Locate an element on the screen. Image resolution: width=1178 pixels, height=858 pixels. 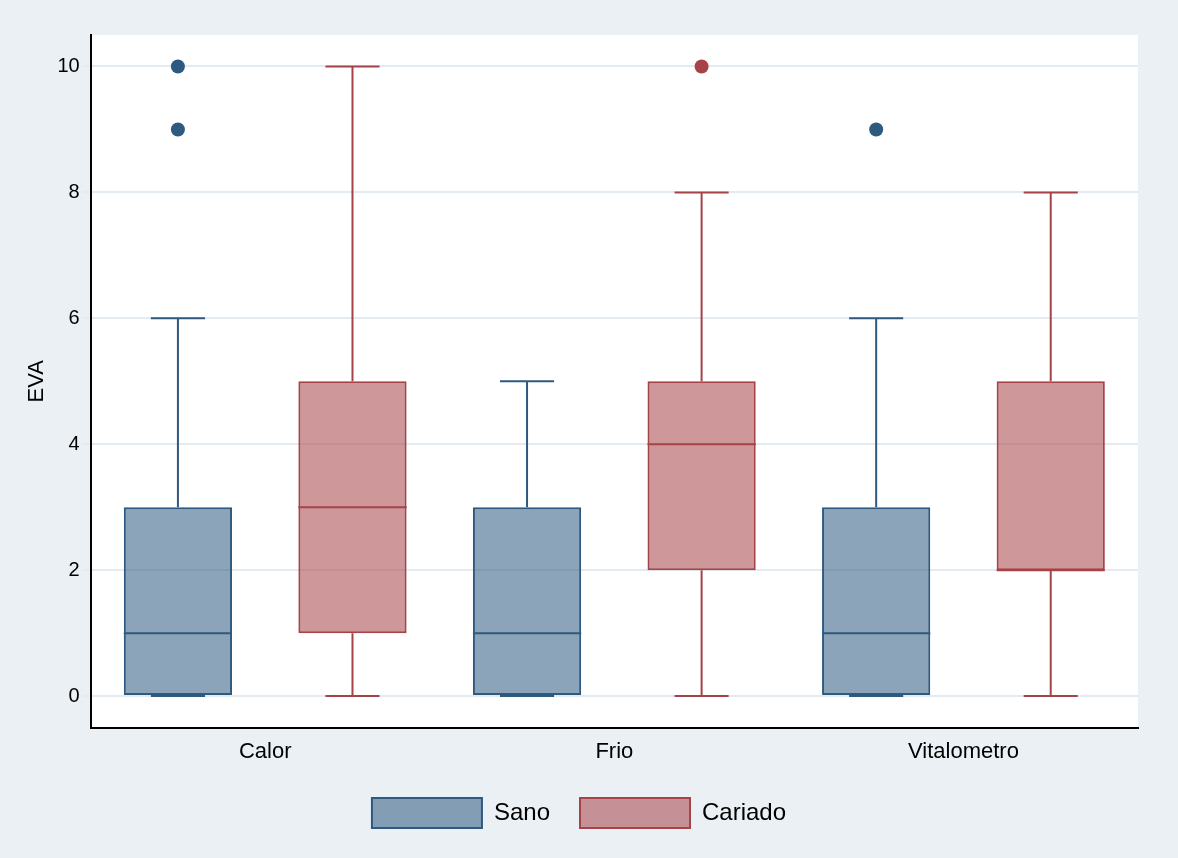
legend-label: Sano is located at coordinates (522, 811).